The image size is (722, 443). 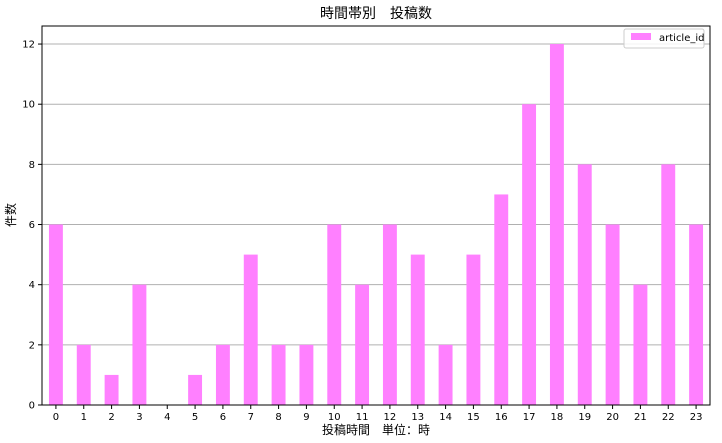 I want to click on x-tick-label: 10, so click(x=334, y=417).